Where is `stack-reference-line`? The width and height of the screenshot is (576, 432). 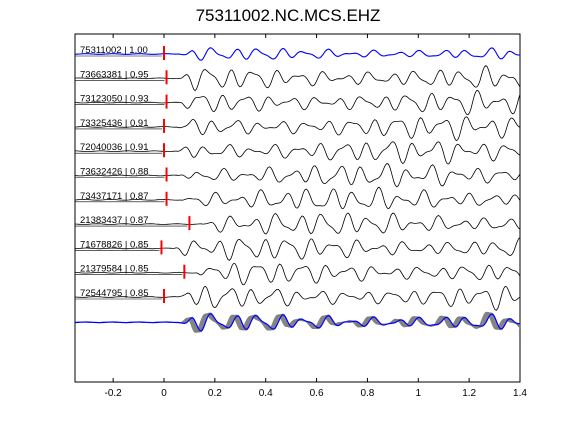 stack-reference-line is located at coordinates (297, 322).